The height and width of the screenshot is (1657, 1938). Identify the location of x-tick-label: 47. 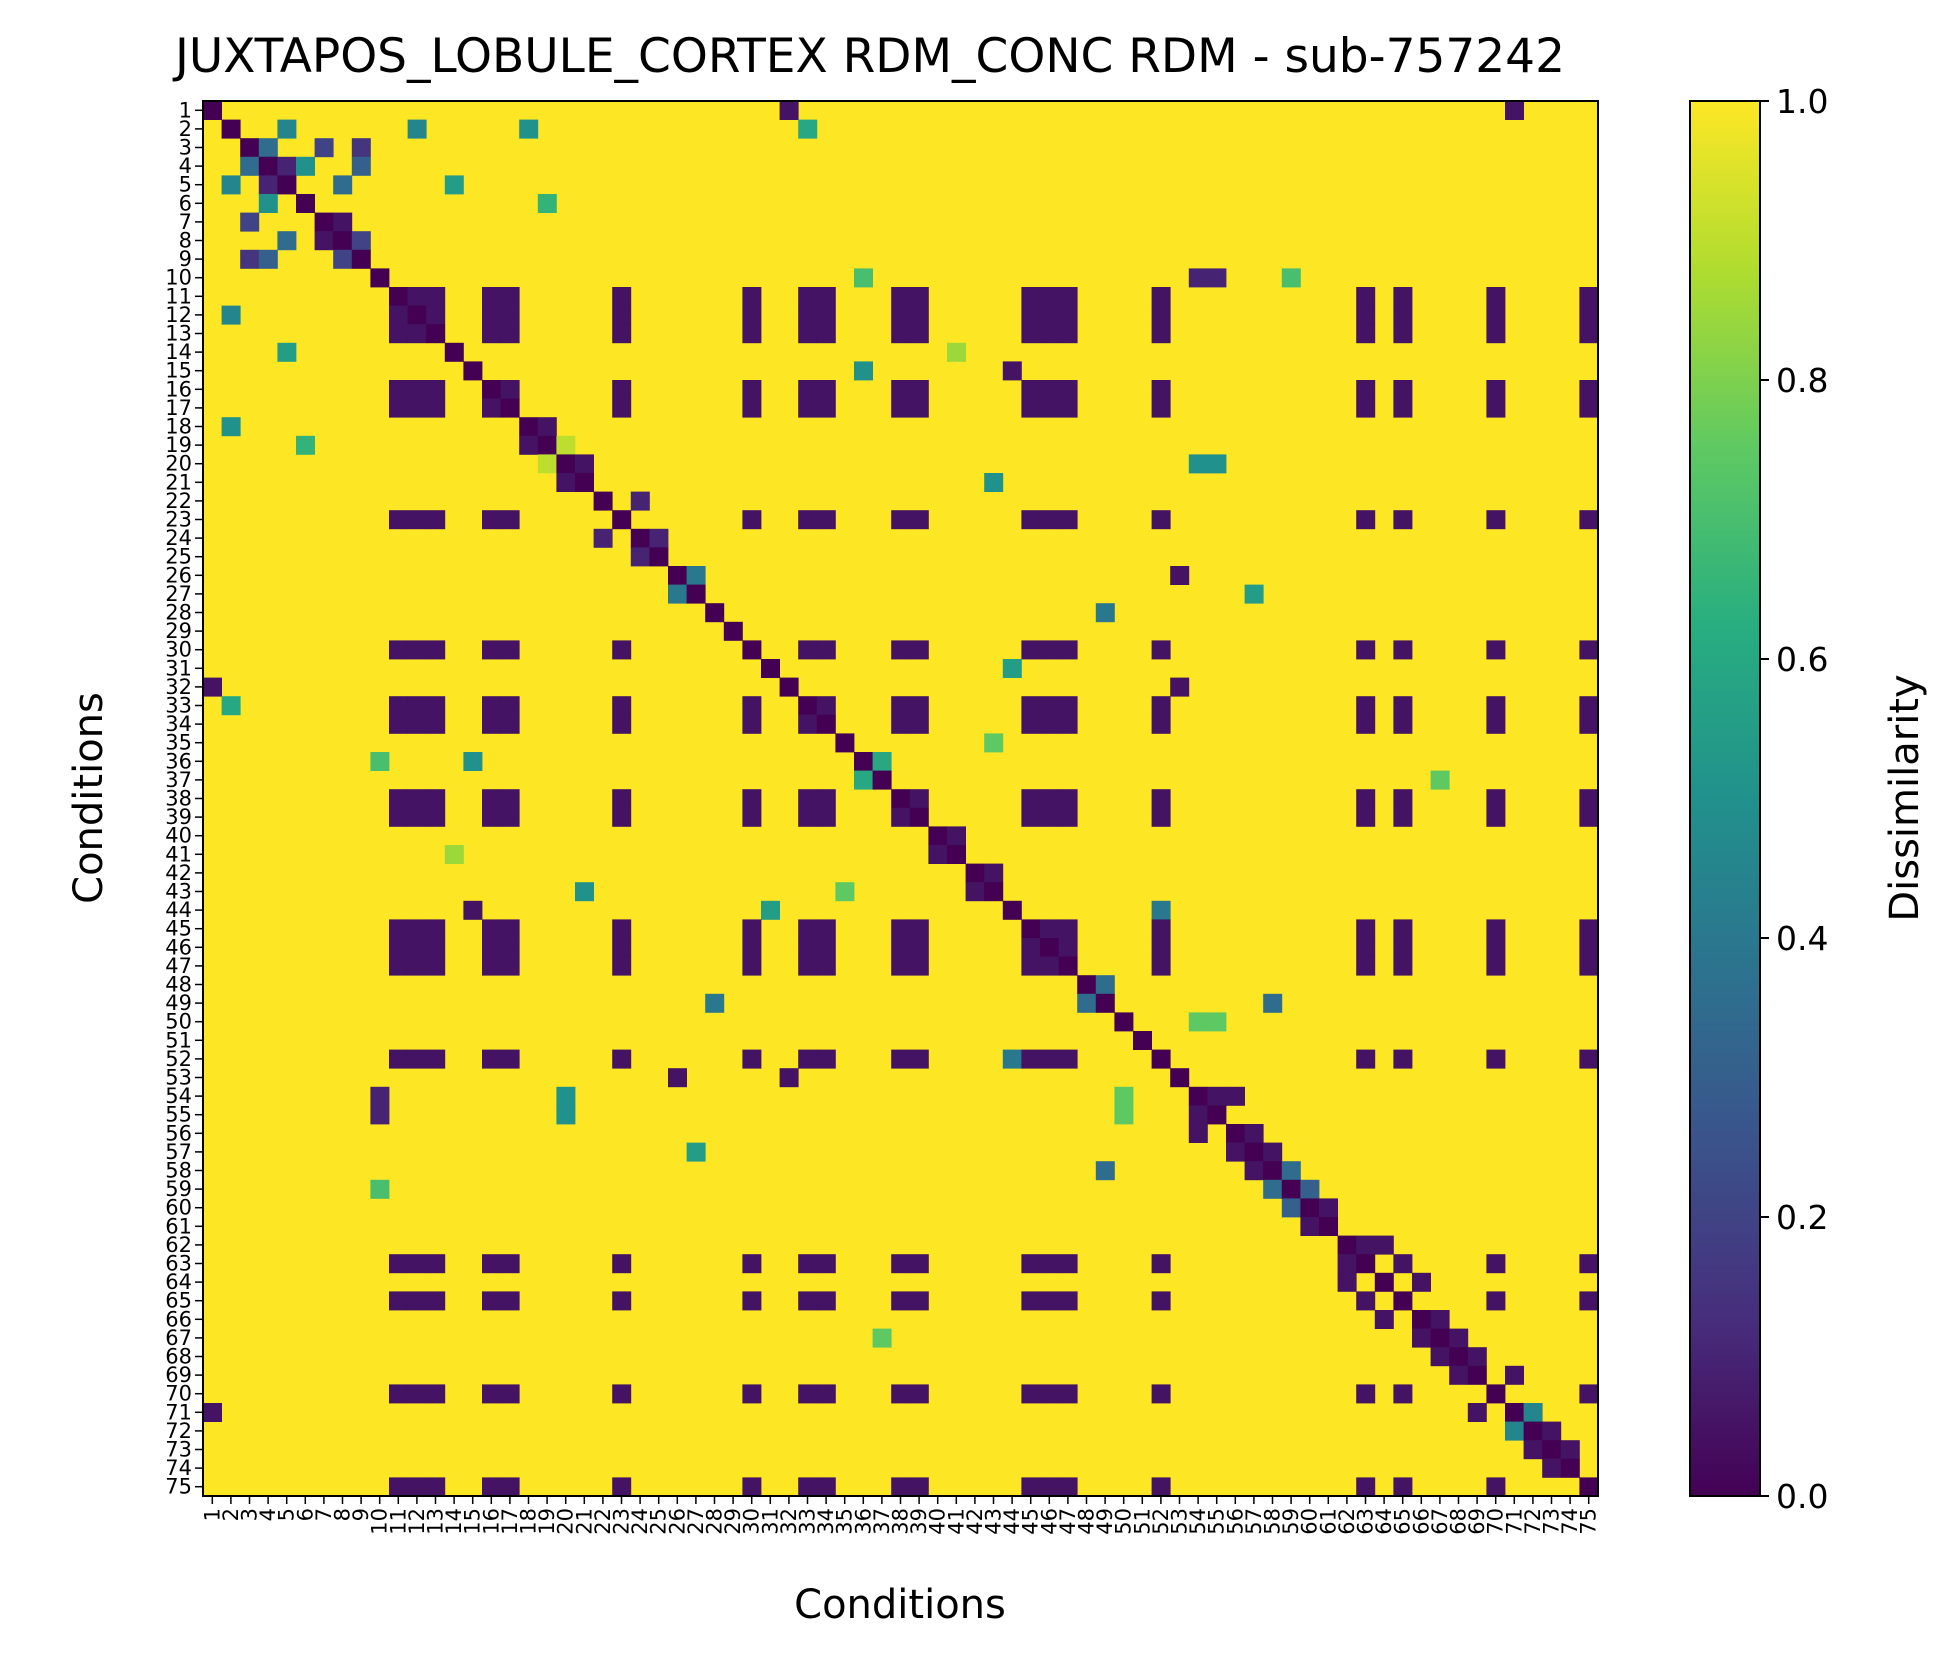
(1068, 1521).